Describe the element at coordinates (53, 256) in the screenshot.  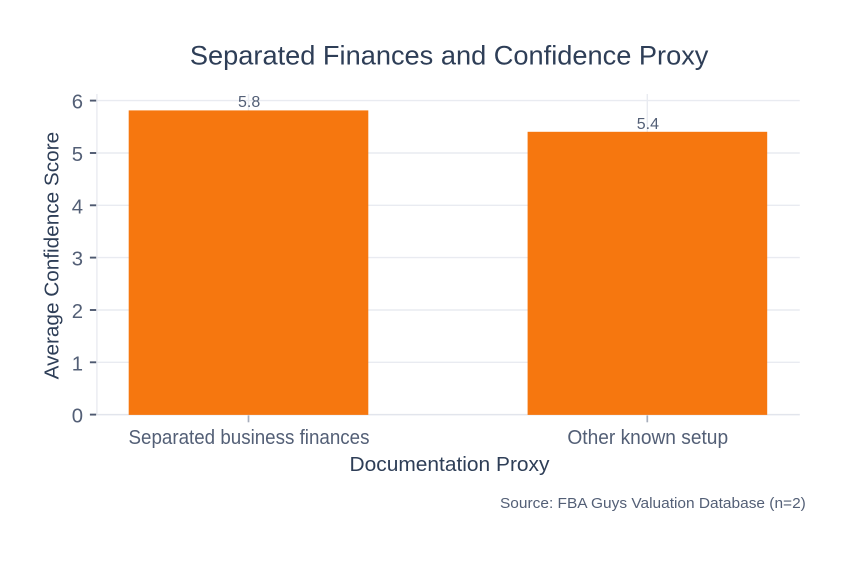
I see `svg-text: Average Confidence Score` at that location.